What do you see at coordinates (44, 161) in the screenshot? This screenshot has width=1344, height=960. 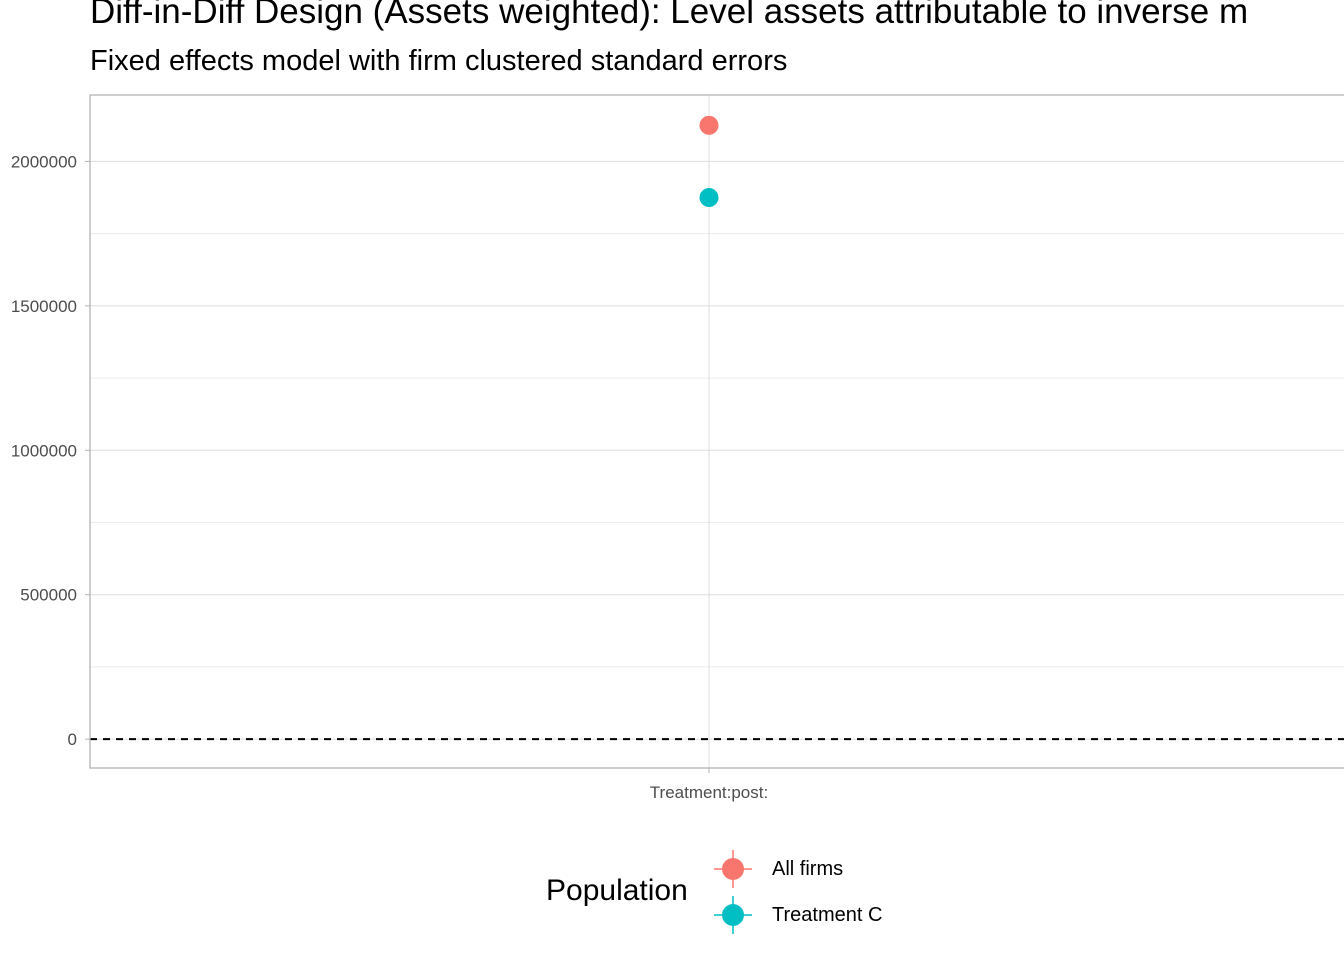 I see `y-tick-label: 2000000` at bounding box center [44, 161].